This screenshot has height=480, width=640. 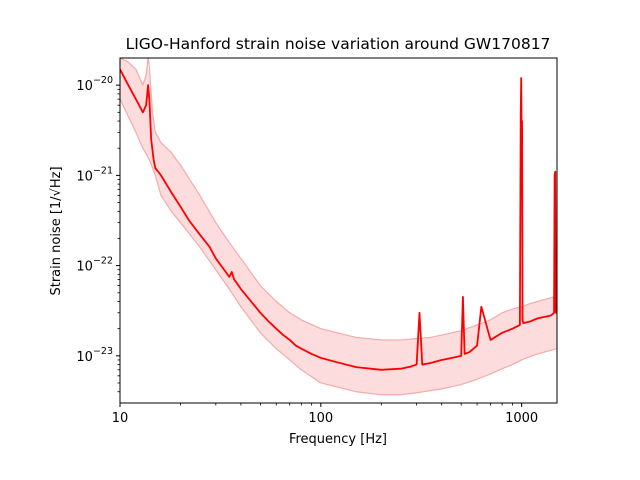 What do you see at coordinates (120, 418) in the screenshot?
I see `x-tick-label: 10` at bounding box center [120, 418].